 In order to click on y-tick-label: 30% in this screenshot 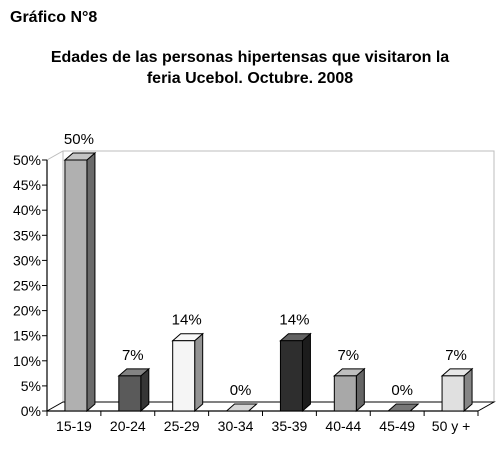, I will do `click(27, 260)`.